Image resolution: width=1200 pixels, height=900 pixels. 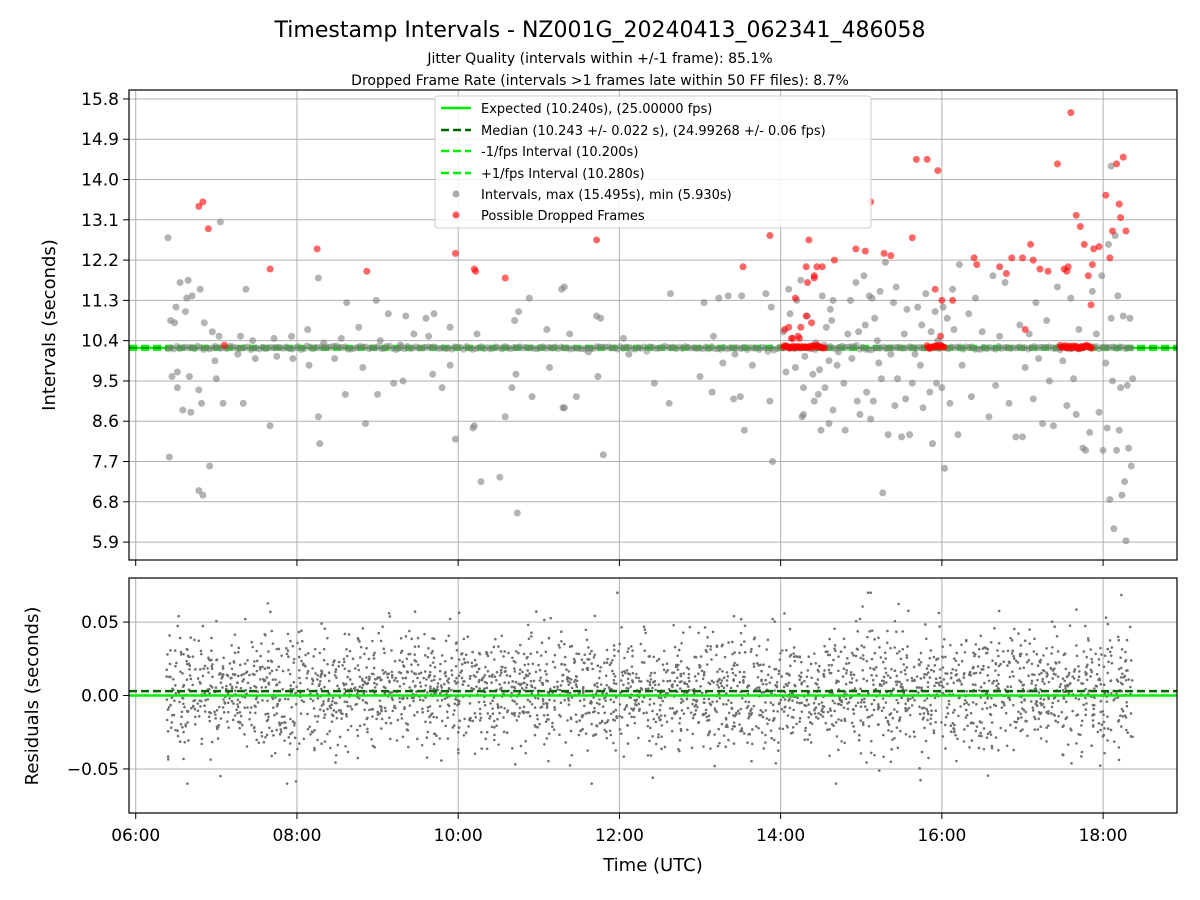 I want to click on intervals-y-tick-label: 14.9, so click(x=100, y=140).